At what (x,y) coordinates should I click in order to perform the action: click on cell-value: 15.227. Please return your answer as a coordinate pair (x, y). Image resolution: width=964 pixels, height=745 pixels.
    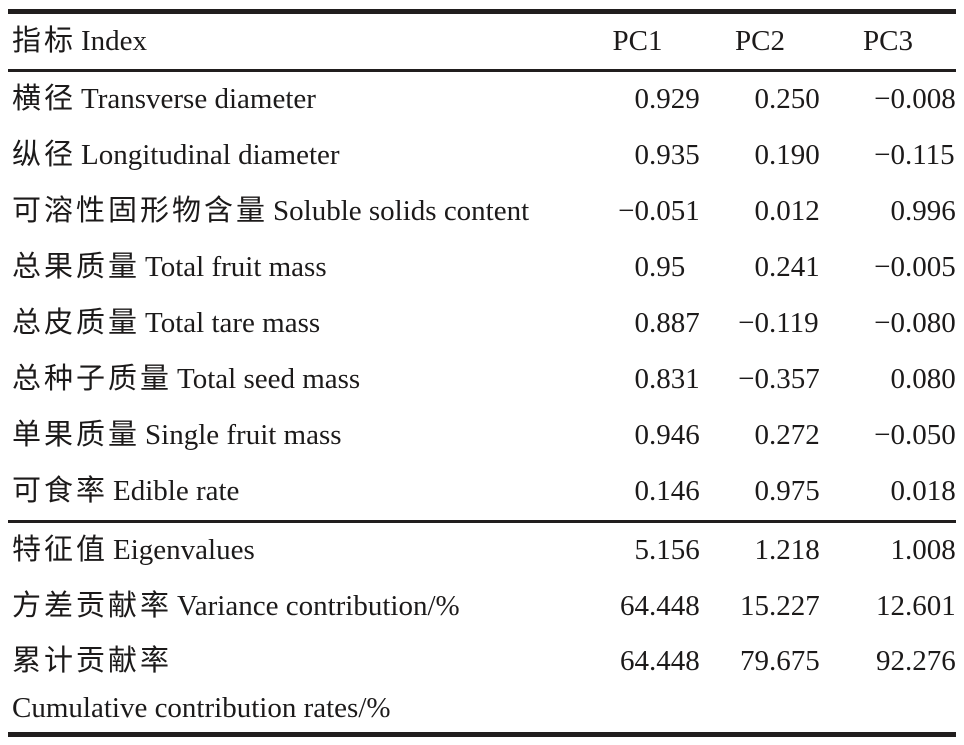
    Looking at the image, I should click on (780, 606).